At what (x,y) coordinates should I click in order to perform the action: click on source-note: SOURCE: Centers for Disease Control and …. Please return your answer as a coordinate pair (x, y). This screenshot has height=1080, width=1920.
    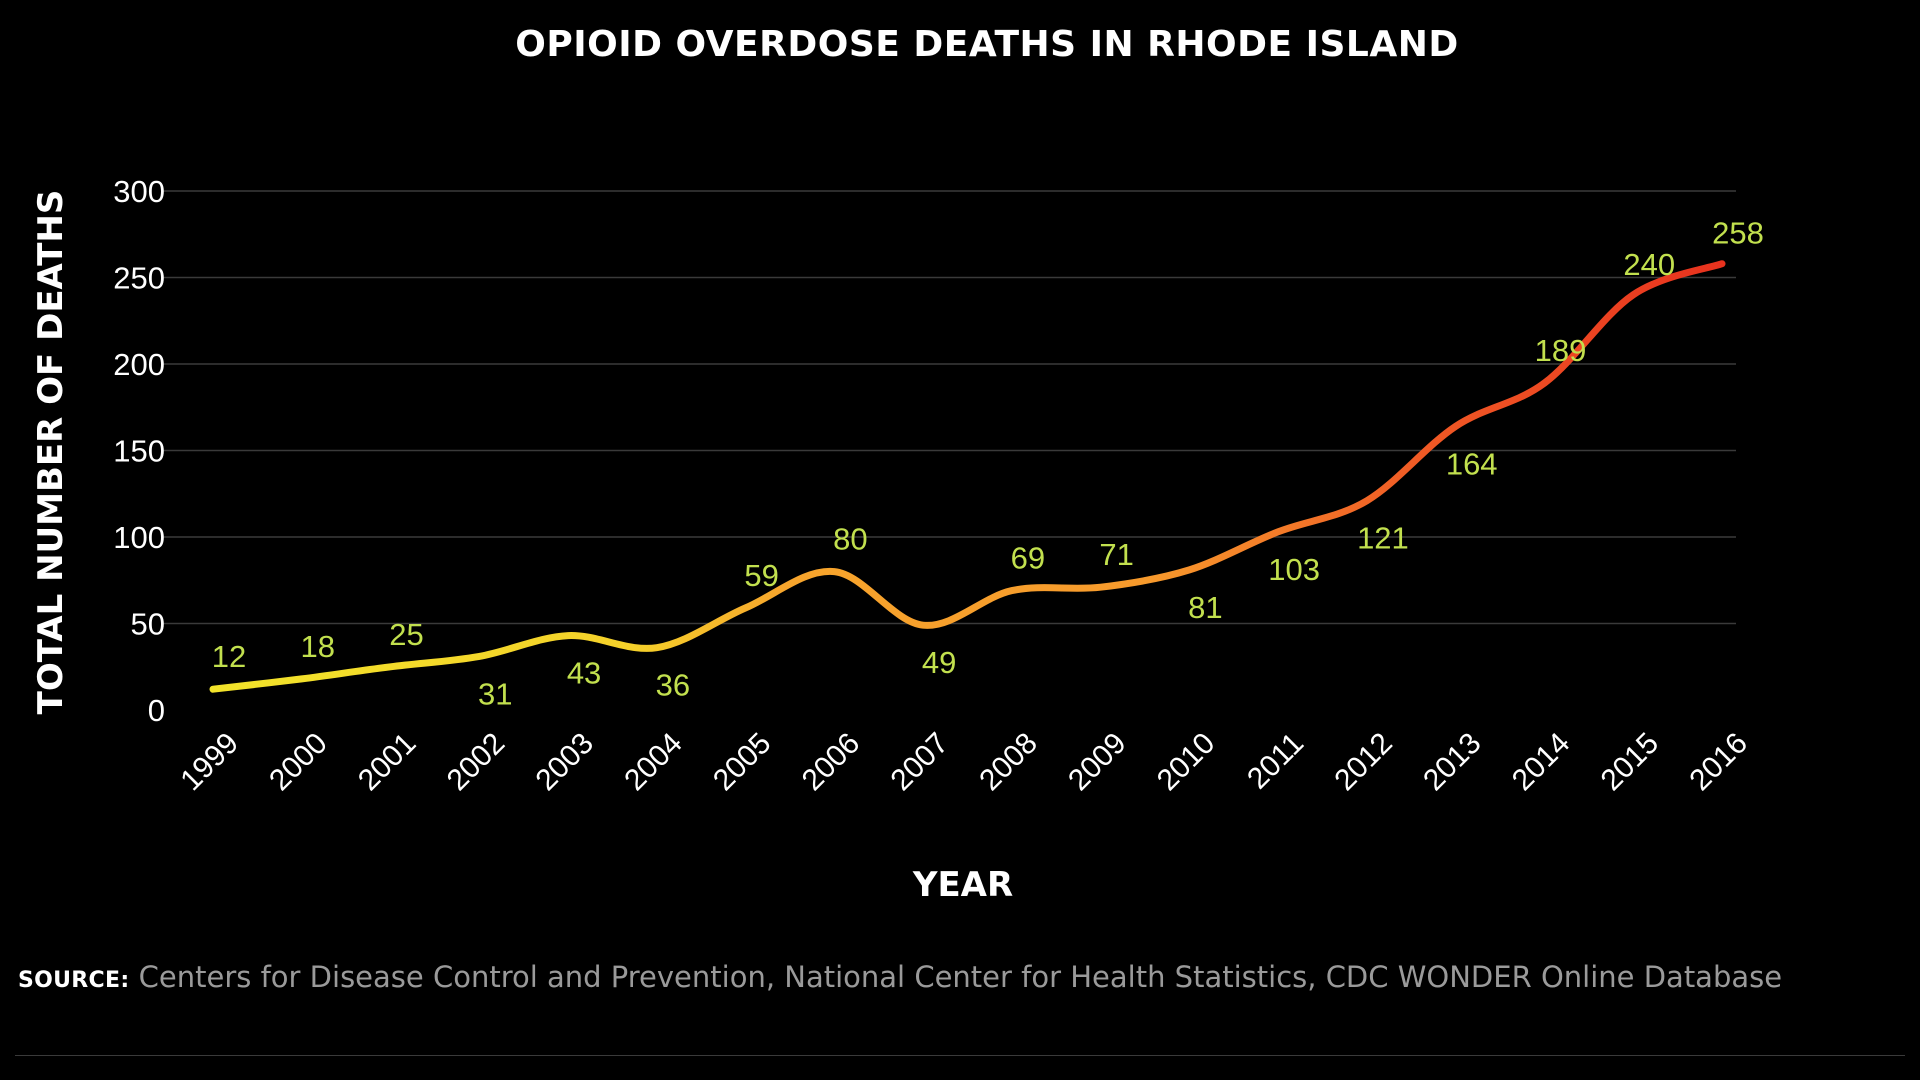
    Looking at the image, I should click on (963, 977).